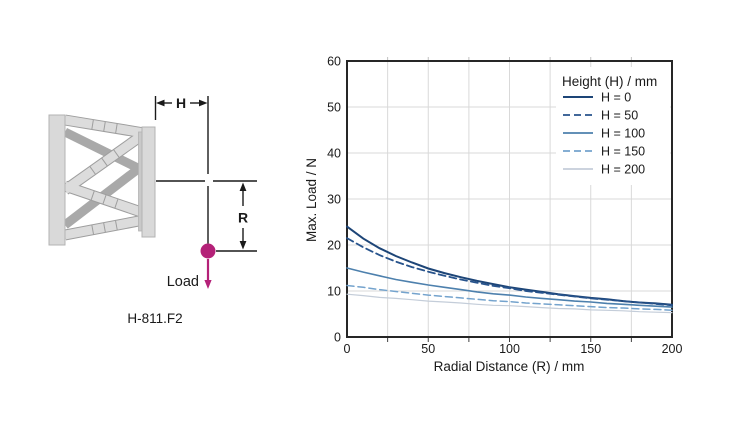 The width and height of the screenshot is (750, 427). I want to click on x-axis-title: Radial Distance (R) / mm, so click(509, 366).